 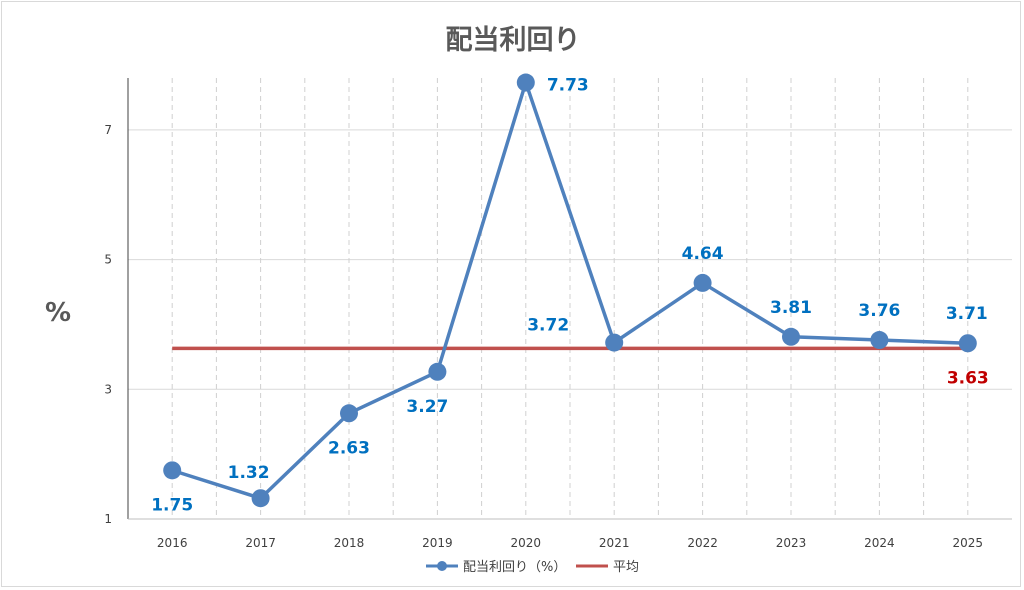 What do you see at coordinates (548, 326) in the screenshot?
I see `yield-data-label: 3.72` at bounding box center [548, 326].